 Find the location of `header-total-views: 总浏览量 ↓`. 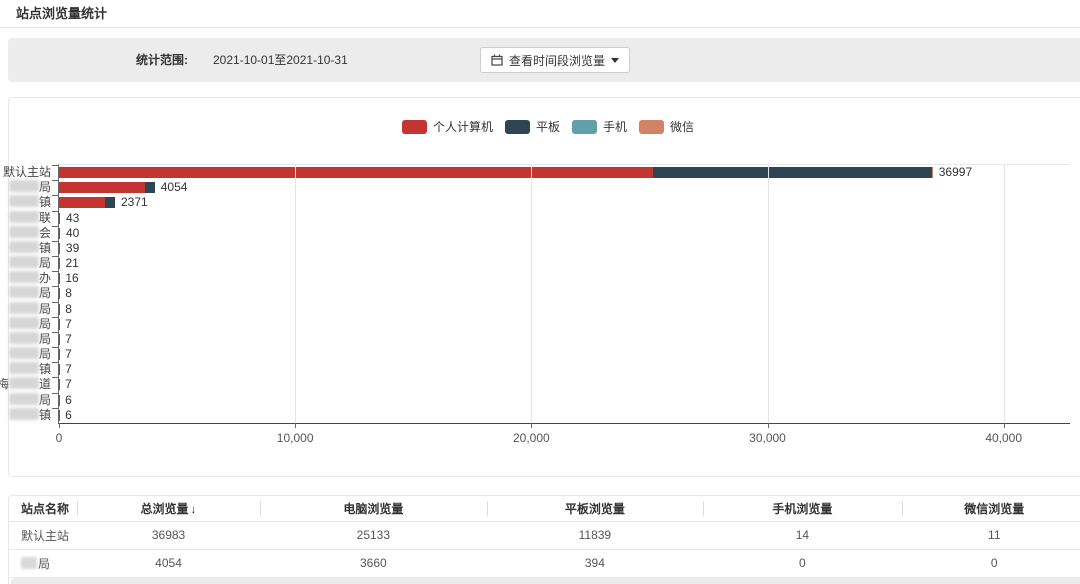

header-total-views: 总浏览量 ↓ is located at coordinates (168, 509).